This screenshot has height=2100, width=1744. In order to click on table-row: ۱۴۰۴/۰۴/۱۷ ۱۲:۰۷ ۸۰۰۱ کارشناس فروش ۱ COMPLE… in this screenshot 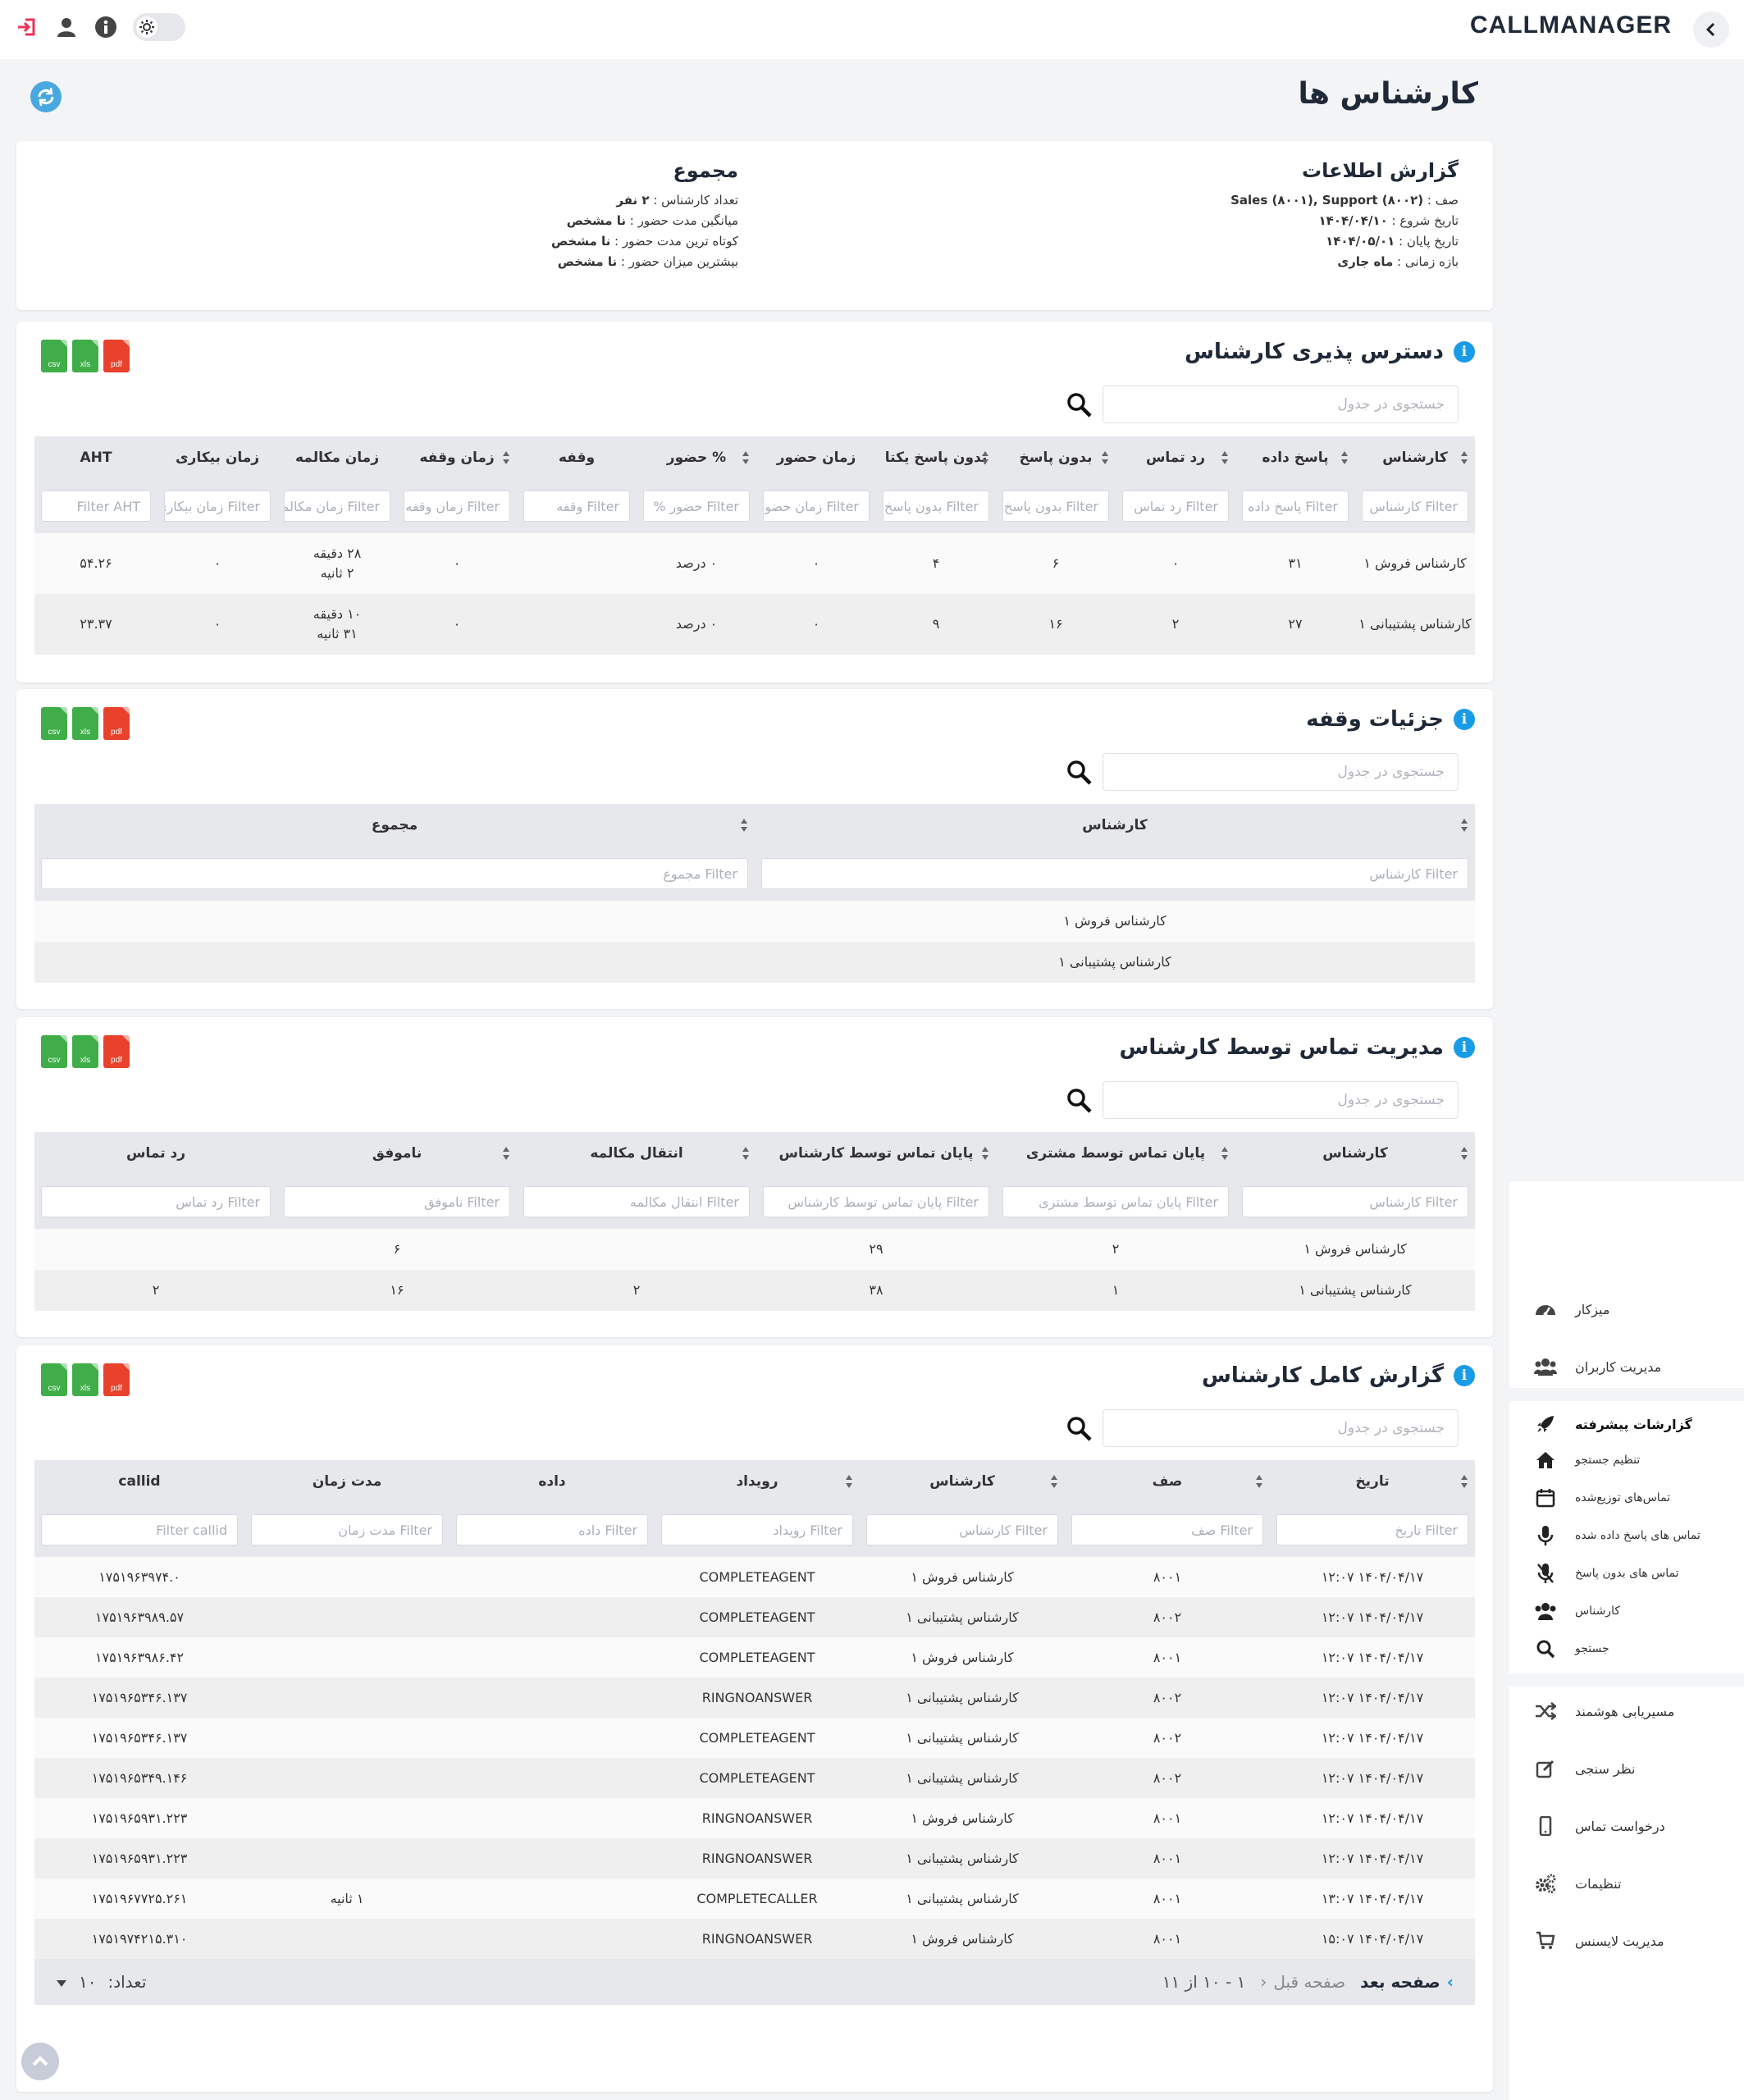, I will do `click(754, 1577)`.